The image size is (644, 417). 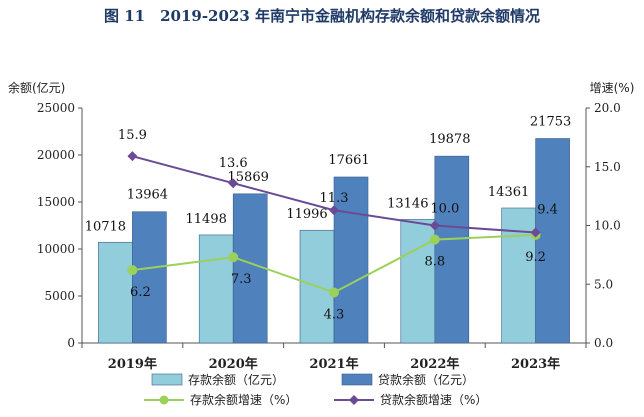 I want to click on line-data-label: 6.2, so click(x=140, y=292).